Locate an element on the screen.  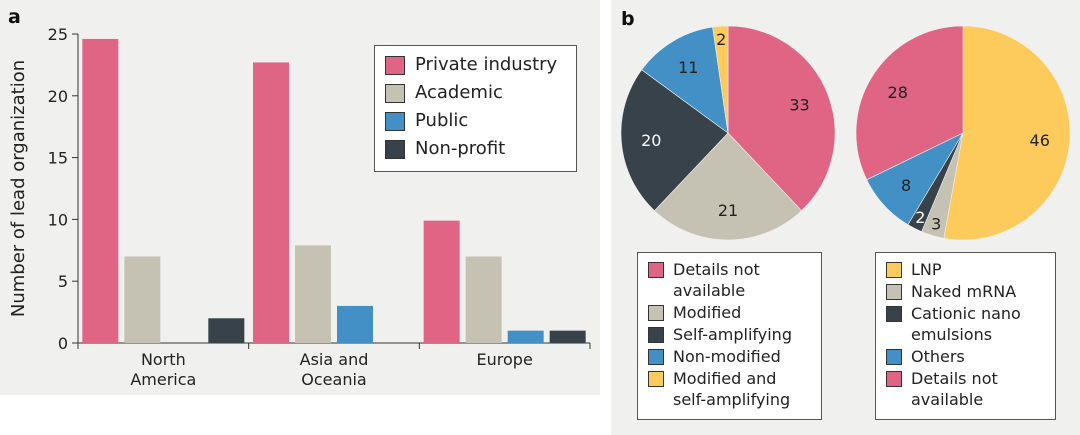
legend-item: Academic is located at coordinates (475, 92).